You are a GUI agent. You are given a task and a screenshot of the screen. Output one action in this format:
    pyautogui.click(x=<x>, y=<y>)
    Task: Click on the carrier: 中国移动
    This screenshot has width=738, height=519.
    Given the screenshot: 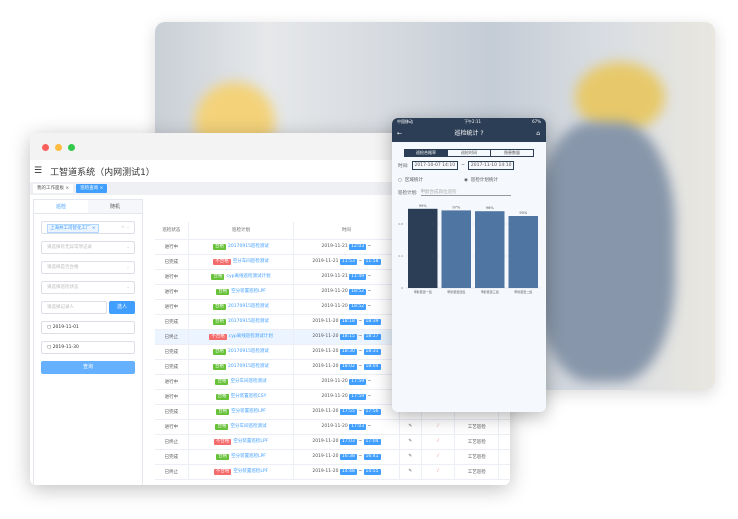 What is the action you would take?
    pyautogui.click(x=405, y=121)
    